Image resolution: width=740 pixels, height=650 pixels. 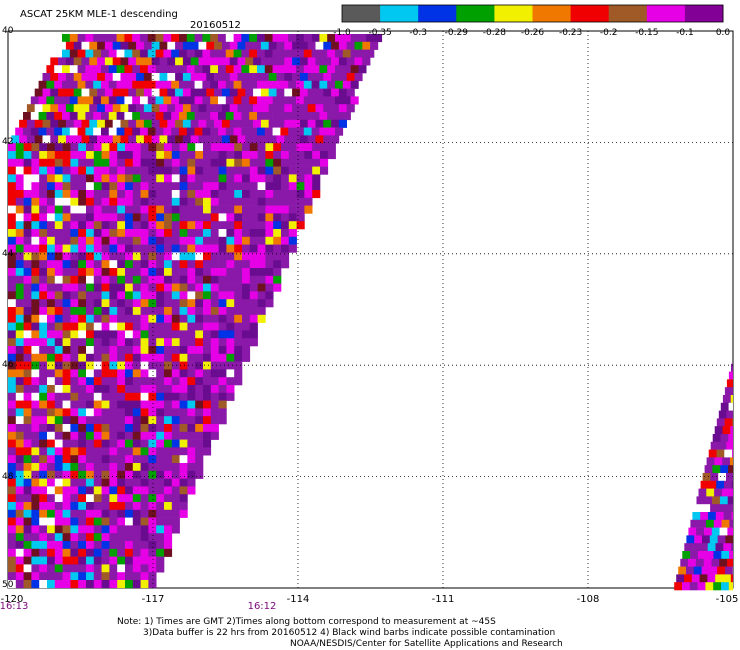 What do you see at coordinates (12, 599) in the screenshot?
I see `x-tick-label: -120` at bounding box center [12, 599].